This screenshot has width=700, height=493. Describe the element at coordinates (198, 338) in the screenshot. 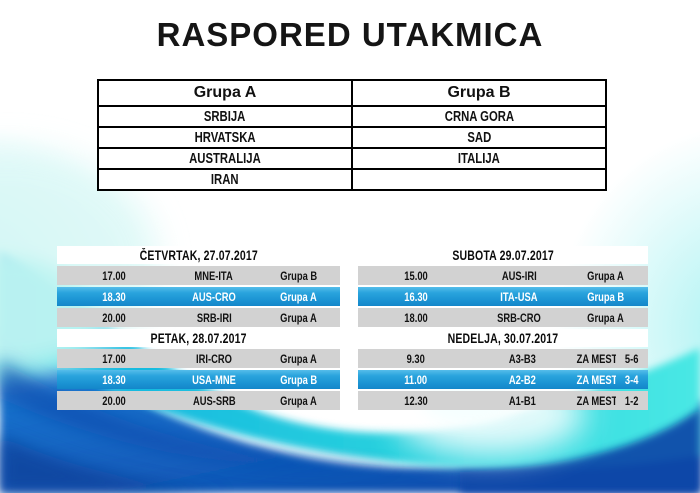

I see `day-header: PETAK, 28.07.2017` at that location.